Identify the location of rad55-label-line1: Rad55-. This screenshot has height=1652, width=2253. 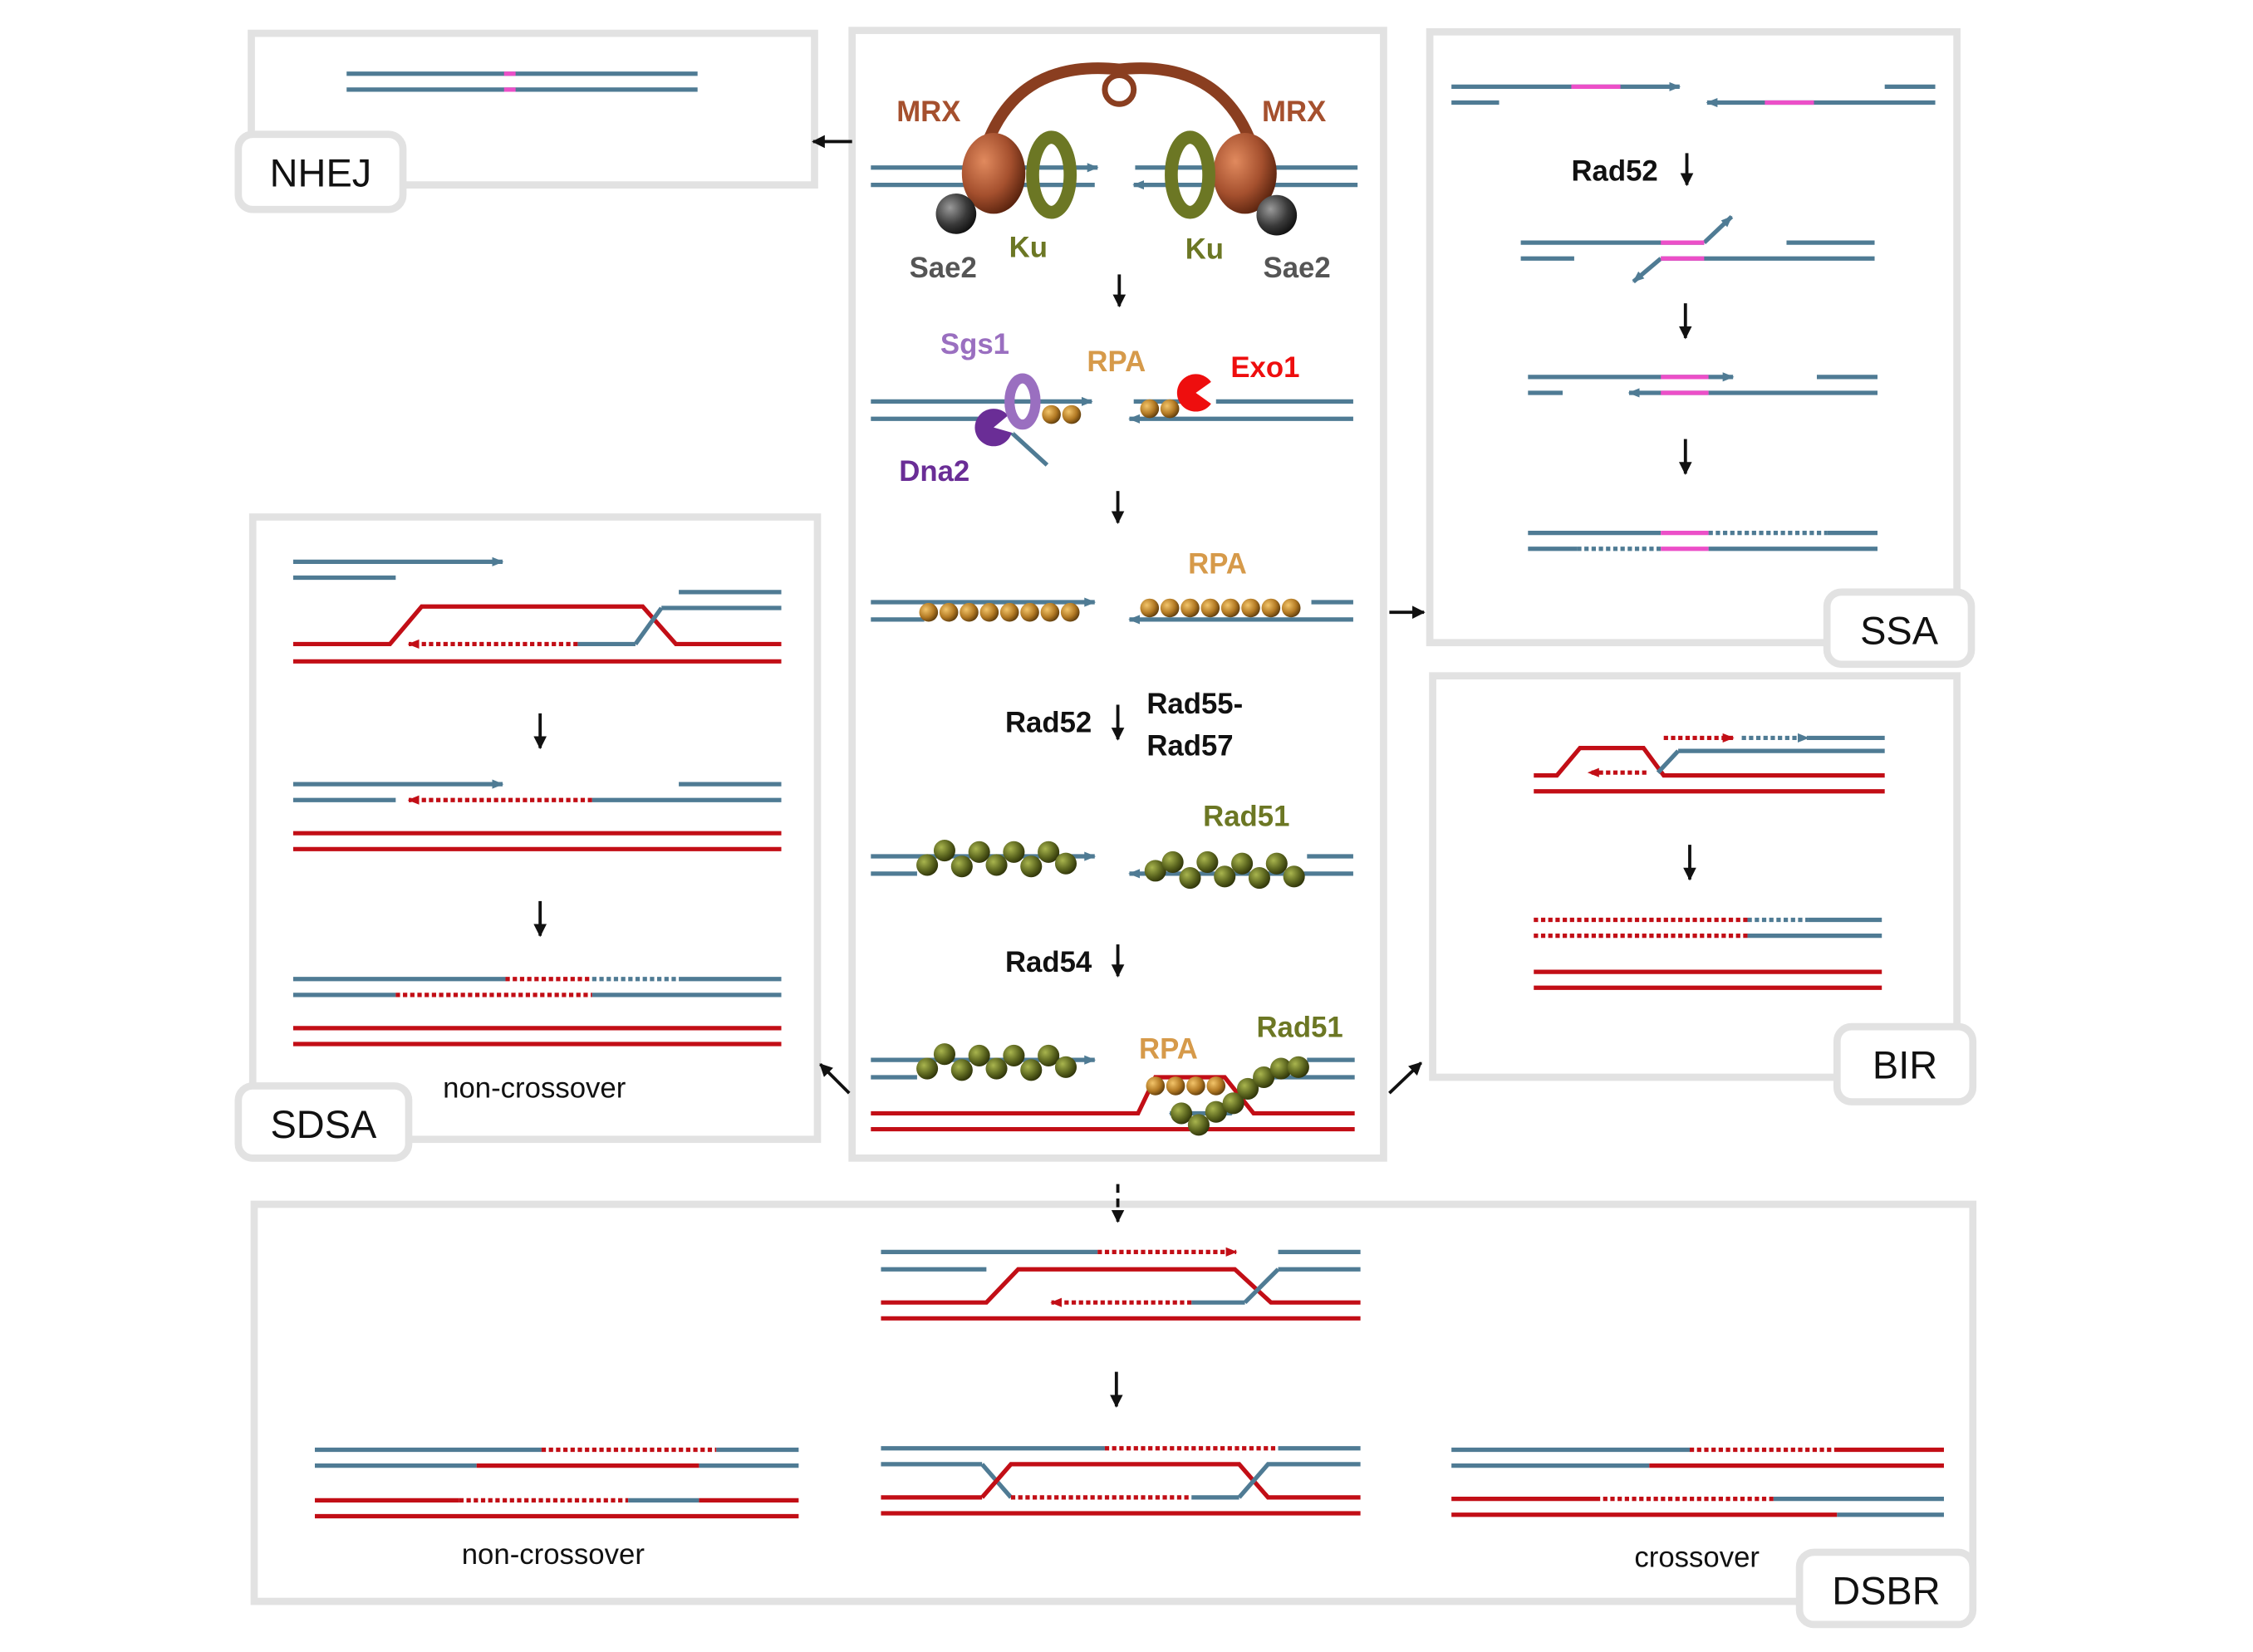
(1194, 705).